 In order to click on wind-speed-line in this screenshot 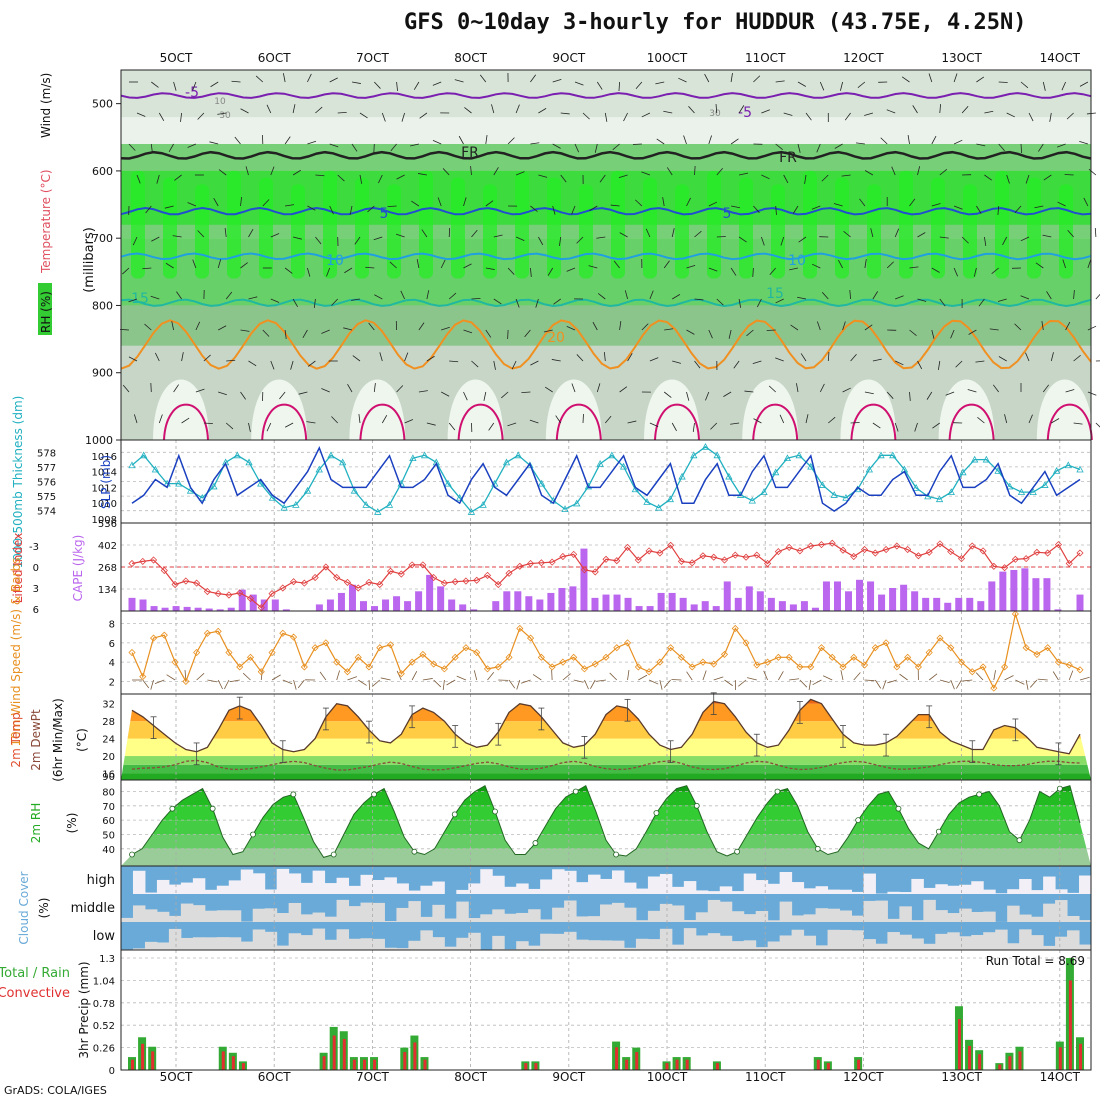, I will do `click(606, 650)`.